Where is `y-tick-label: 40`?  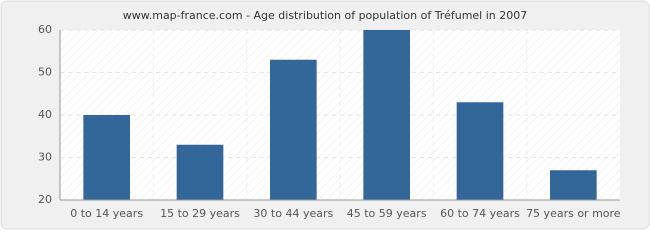 y-tick-label: 40 is located at coordinates (45, 114).